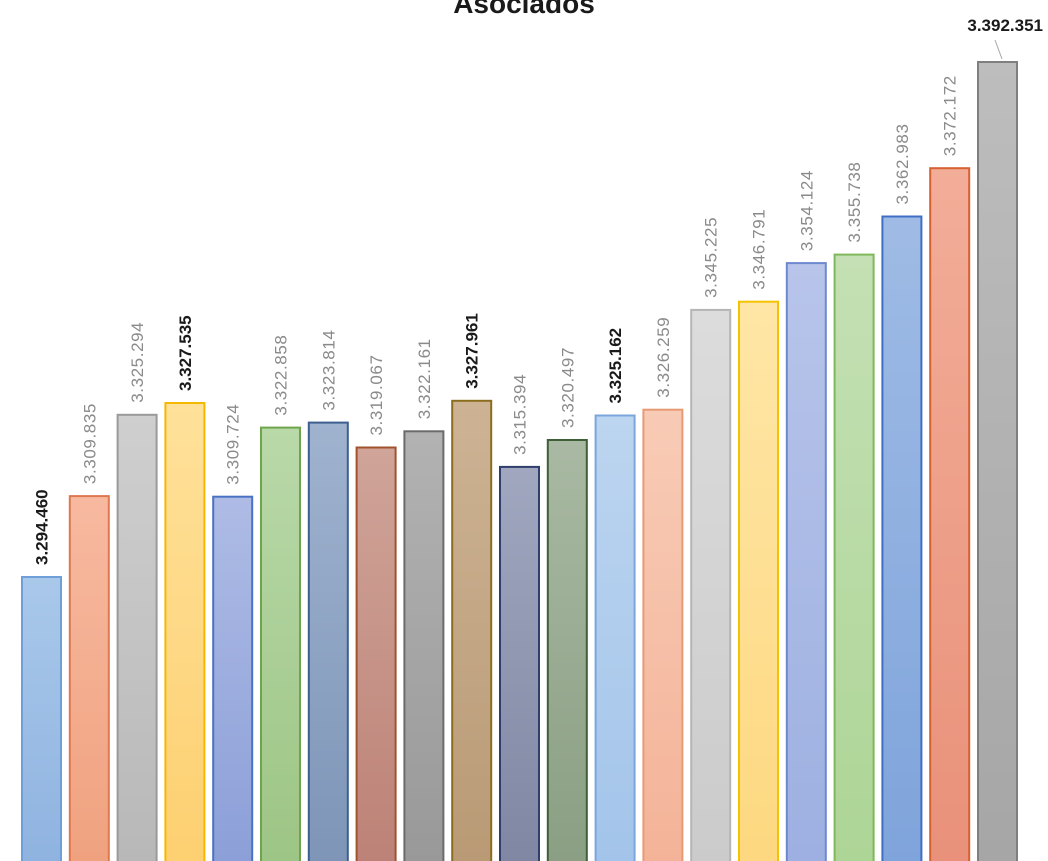 The width and height of the screenshot is (1048, 861). I want to click on bar-value-label-10: 3.327.961, so click(472, 351).